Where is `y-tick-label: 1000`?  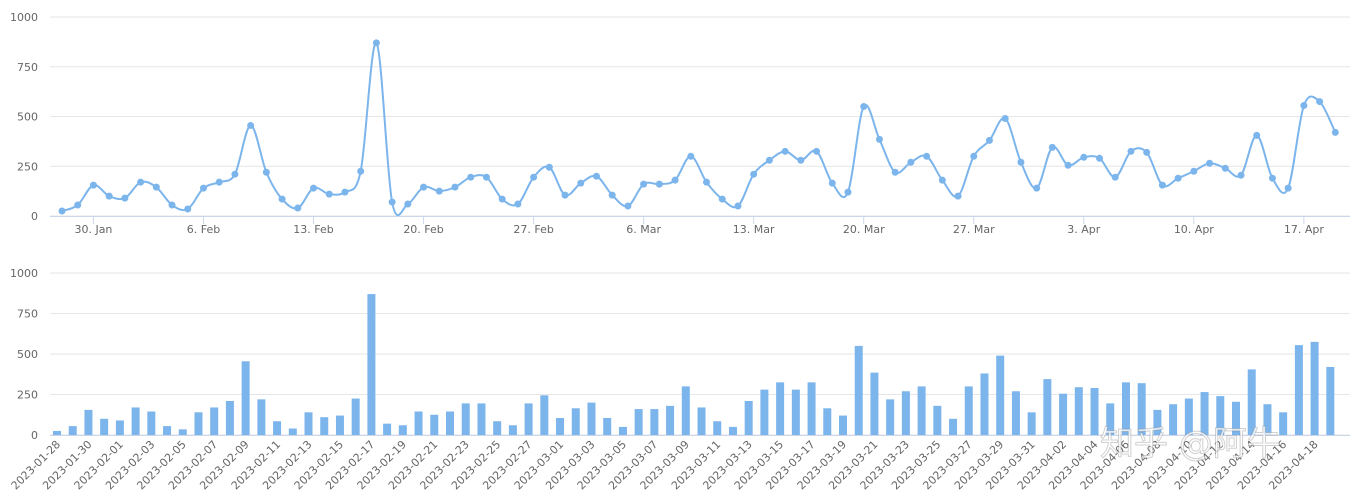
y-tick-label: 1000 is located at coordinates (24, 273).